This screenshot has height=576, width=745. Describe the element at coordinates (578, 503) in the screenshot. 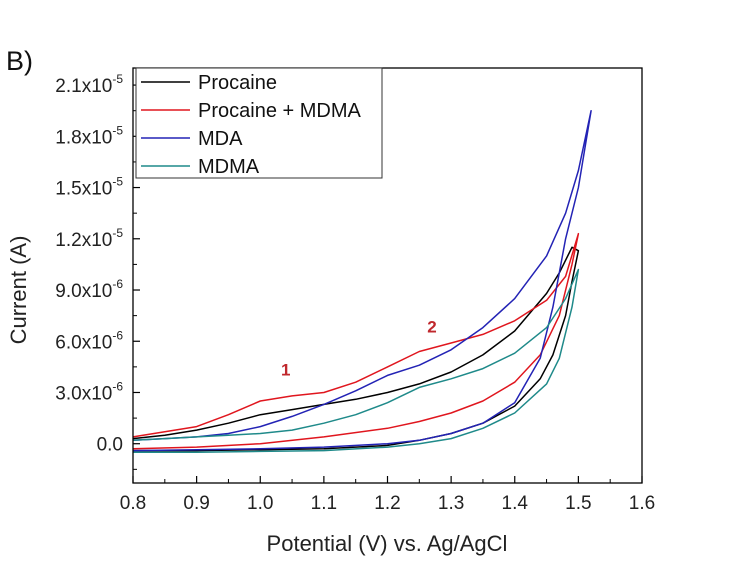

I see `x-tick-label: 1.5` at that location.